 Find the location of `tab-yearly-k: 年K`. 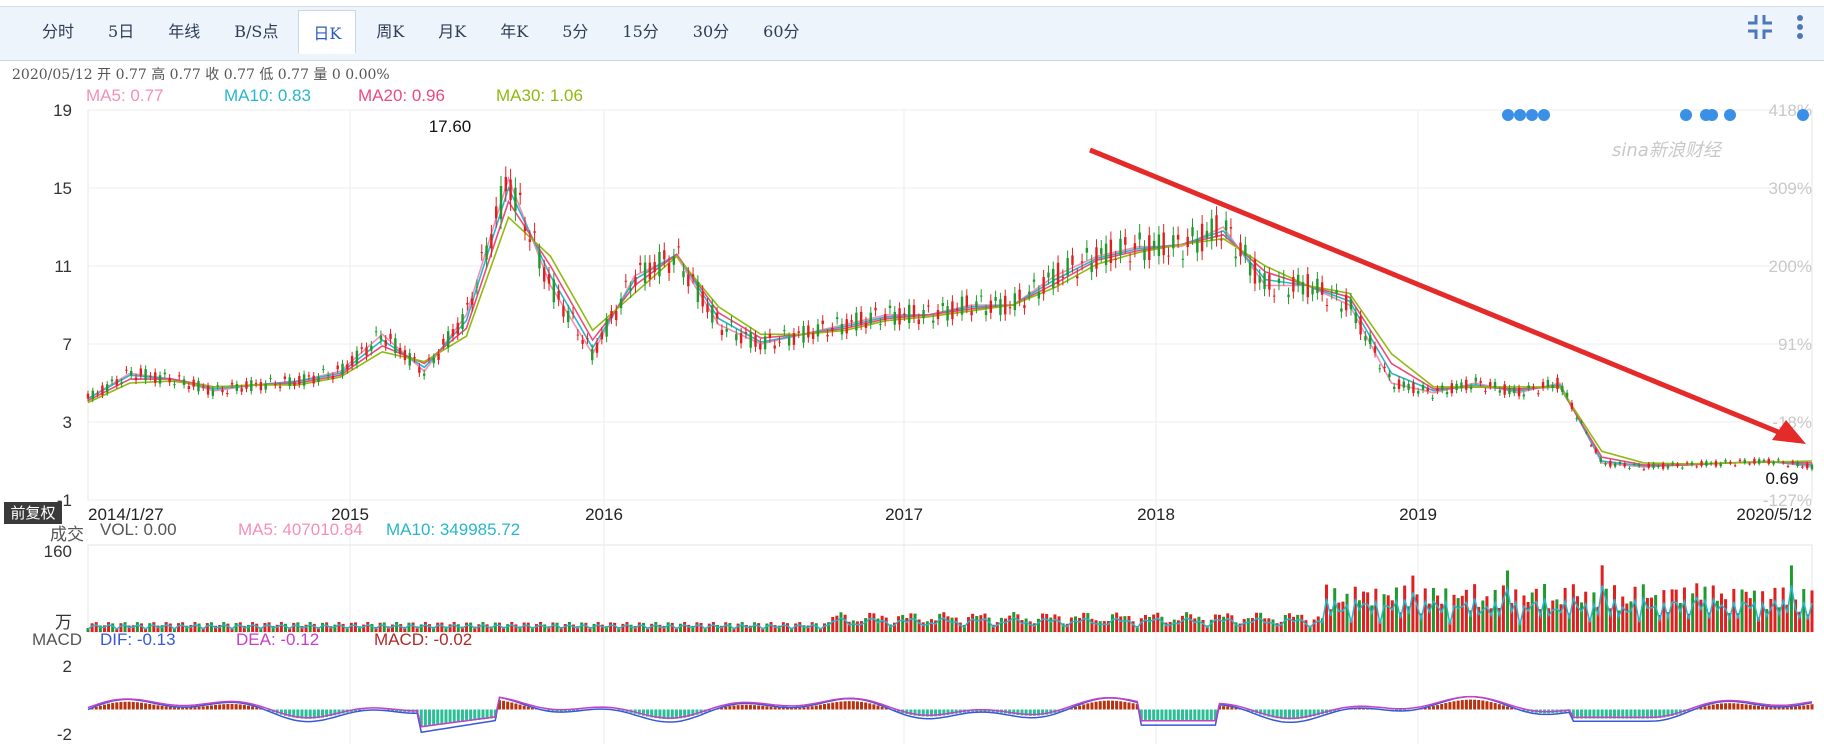

tab-yearly-k: 年K is located at coordinates (514, 31).